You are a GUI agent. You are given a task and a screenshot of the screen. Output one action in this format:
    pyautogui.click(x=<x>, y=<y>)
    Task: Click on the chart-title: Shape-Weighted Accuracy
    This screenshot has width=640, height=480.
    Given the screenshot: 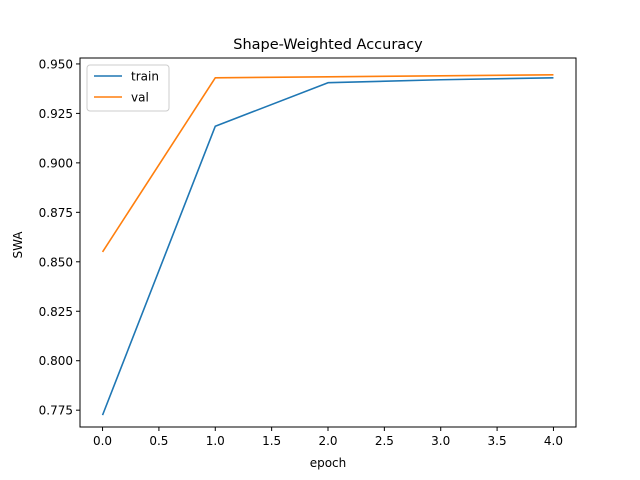 What is the action you would take?
    pyautogui.click(x=328, y=45)
    